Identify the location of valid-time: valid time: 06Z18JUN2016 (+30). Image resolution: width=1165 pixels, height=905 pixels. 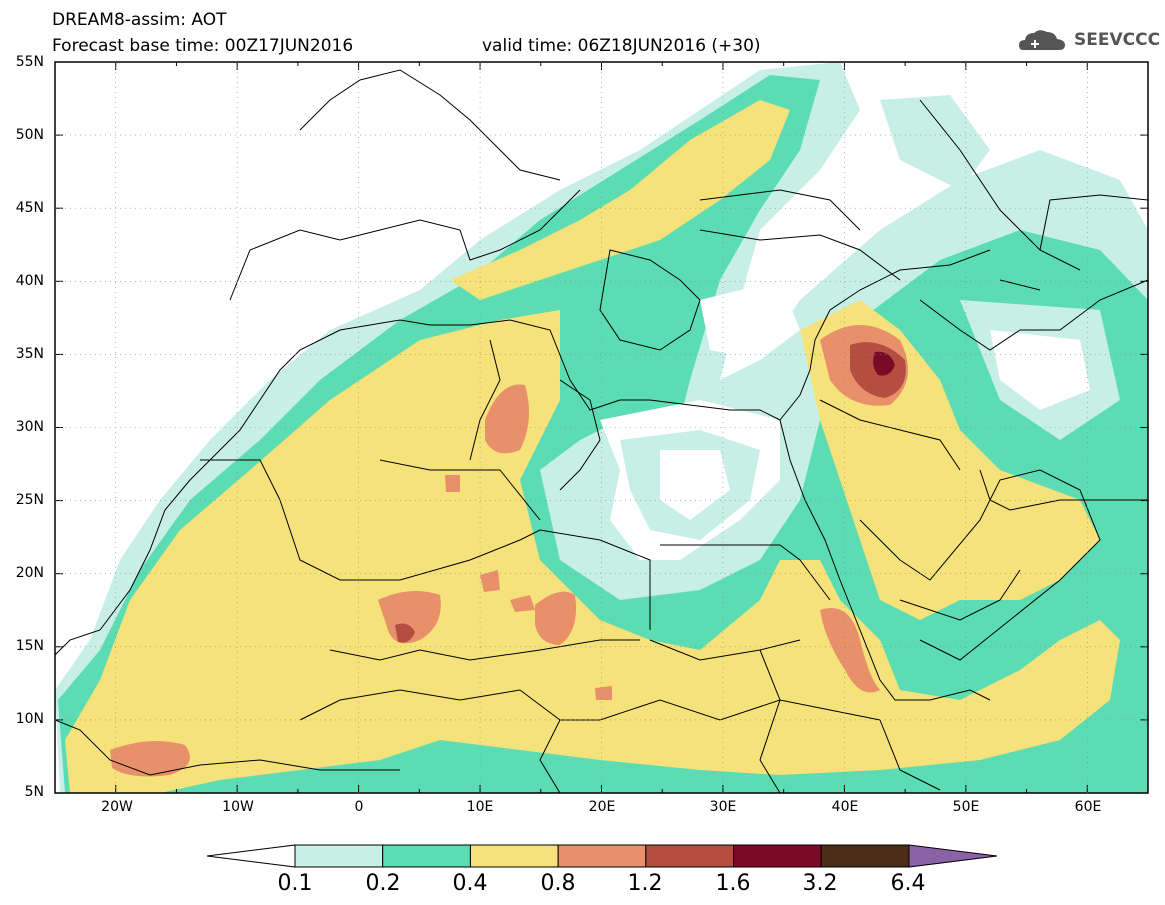
(621, 46).